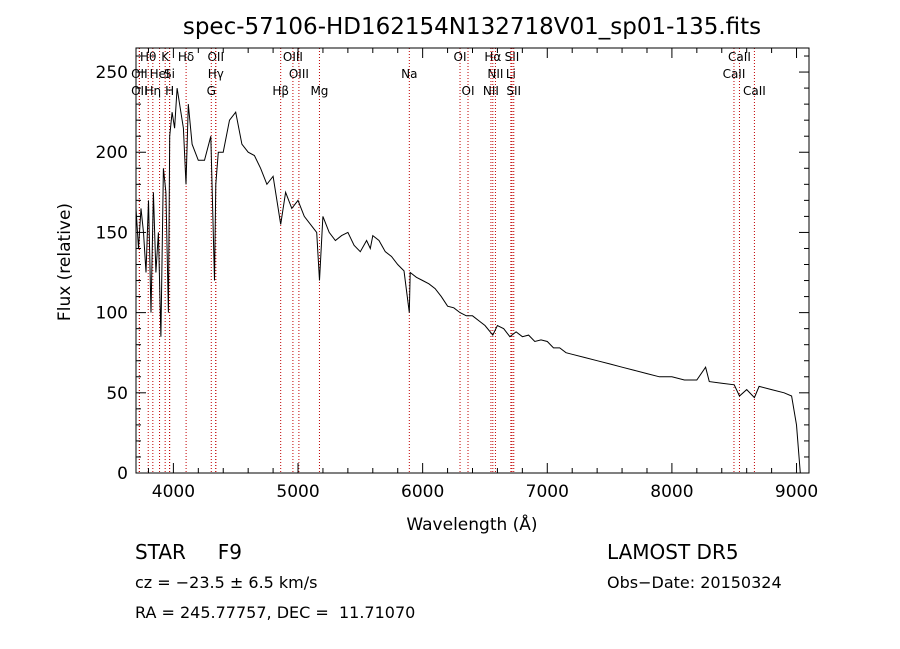 The width and height of the screenshot is (900, 649). I want to click on x-tick-label-4: 8000, so click(671, 492).